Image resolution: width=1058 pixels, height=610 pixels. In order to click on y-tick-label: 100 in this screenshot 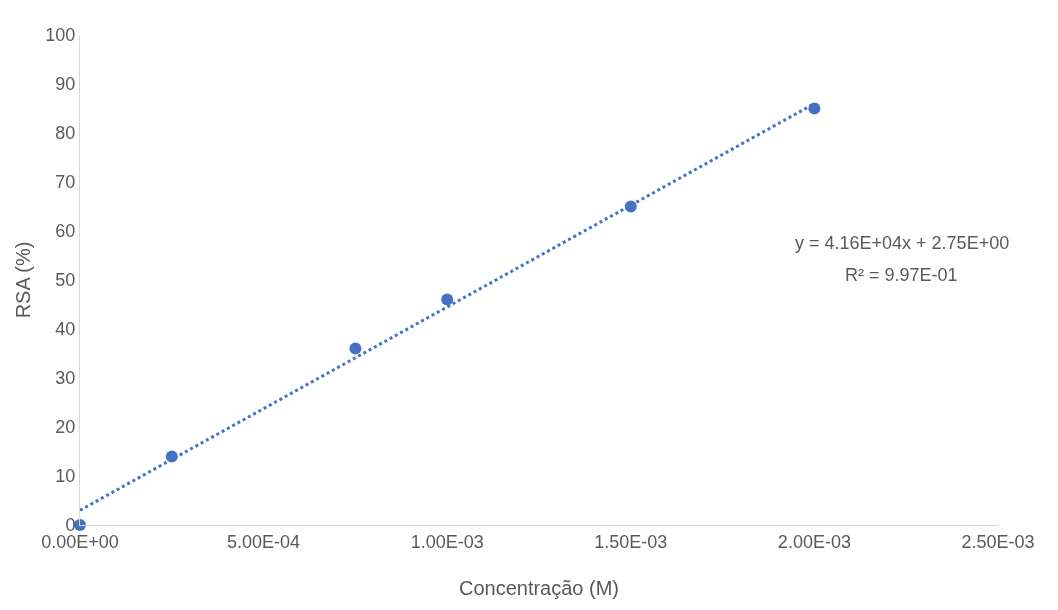, I will do `click(60, 35)`.